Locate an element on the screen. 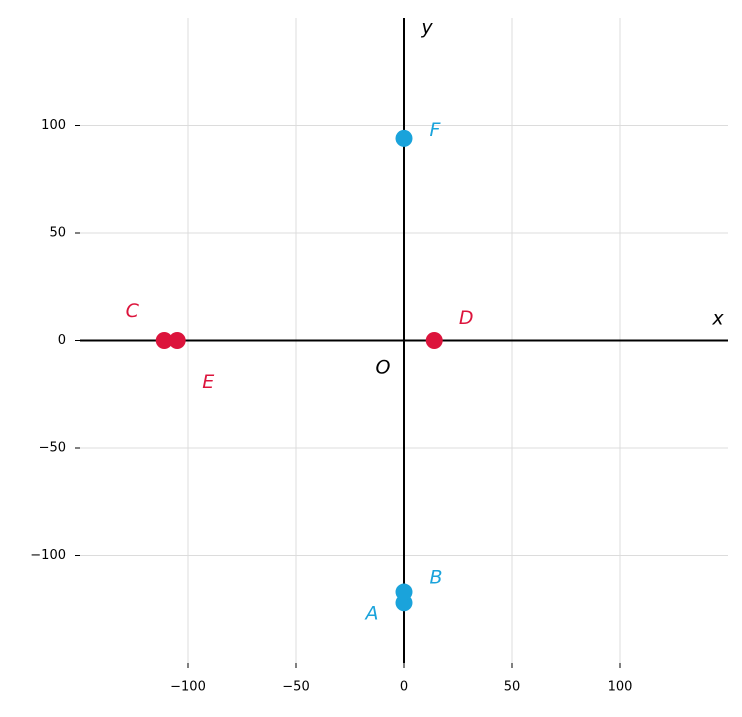  point-label: E is located at coordinates (208, 382).